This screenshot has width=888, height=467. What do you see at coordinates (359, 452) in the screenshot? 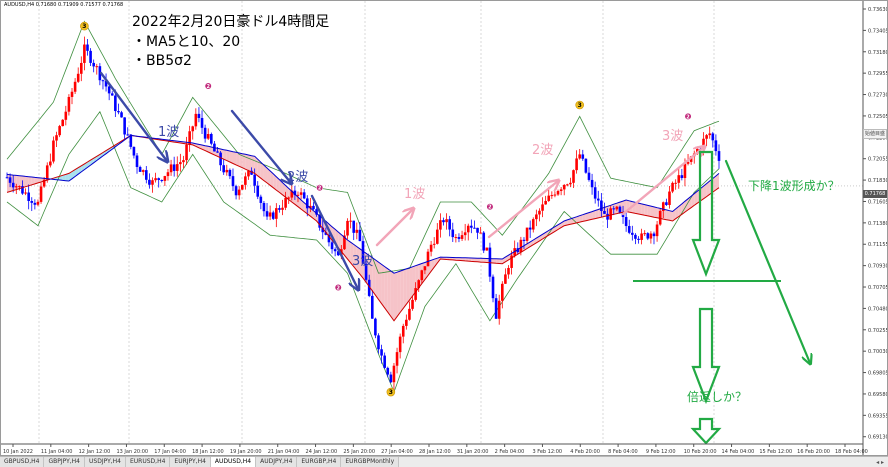
I see `x-tick-label: 25 Jan 20:00` at bounding box center [359, 452].